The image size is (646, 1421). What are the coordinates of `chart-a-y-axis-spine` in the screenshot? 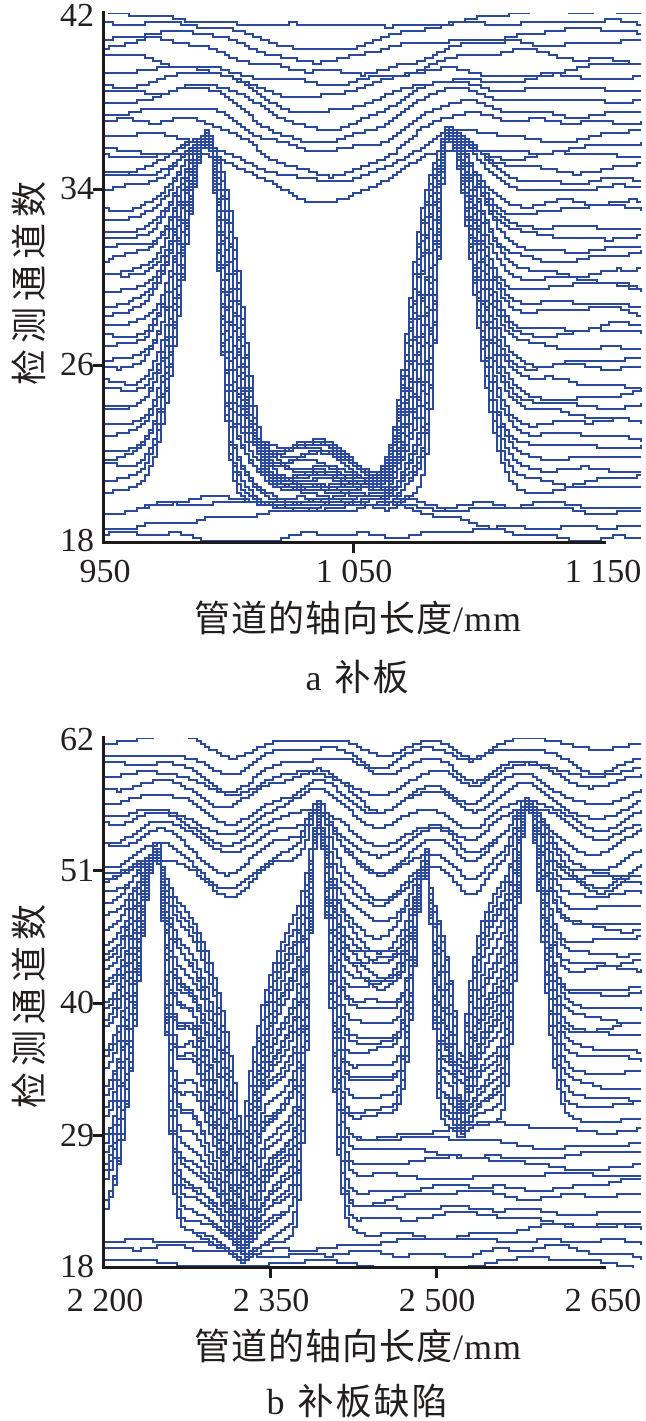 It's located at (103, 277).